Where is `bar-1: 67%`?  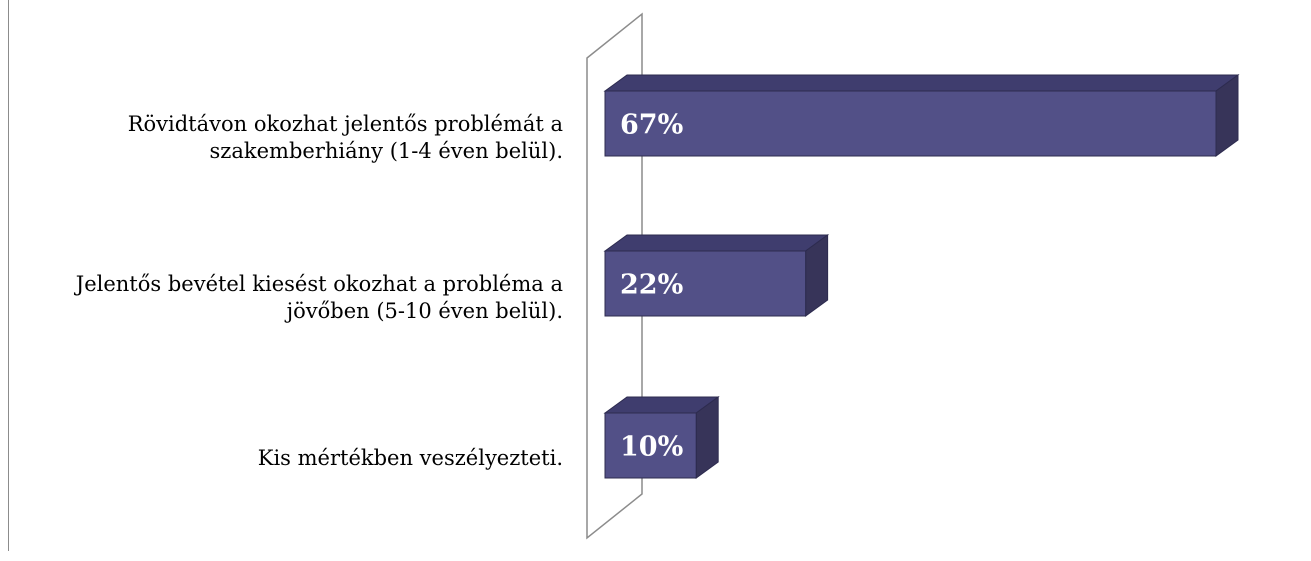 bar-1: 67% is located at coordinates (921, 115).